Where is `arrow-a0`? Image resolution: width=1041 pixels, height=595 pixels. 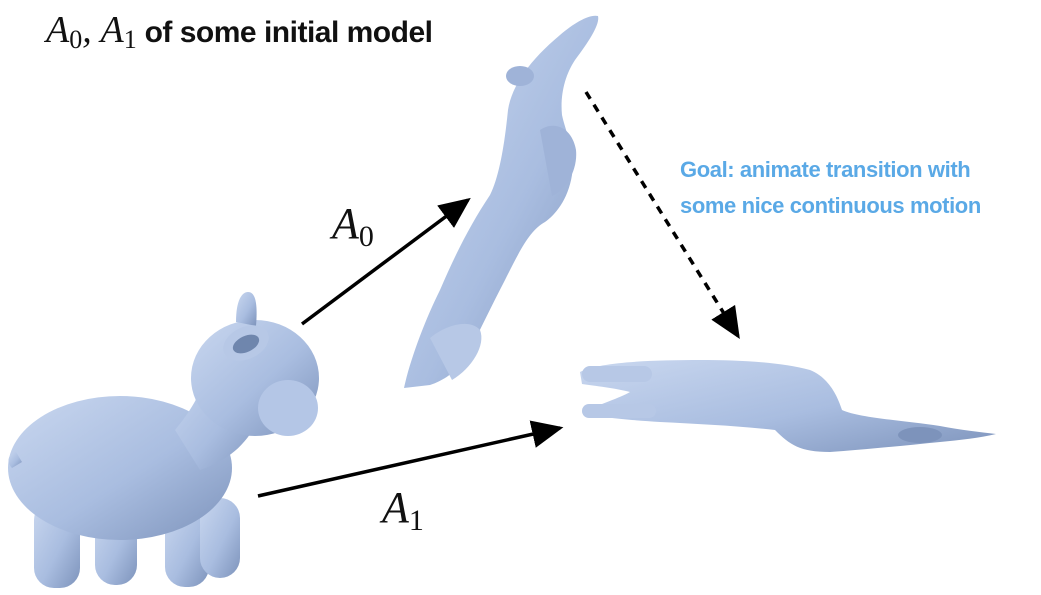
arrow-a0 is located at coordinates (385, 261).